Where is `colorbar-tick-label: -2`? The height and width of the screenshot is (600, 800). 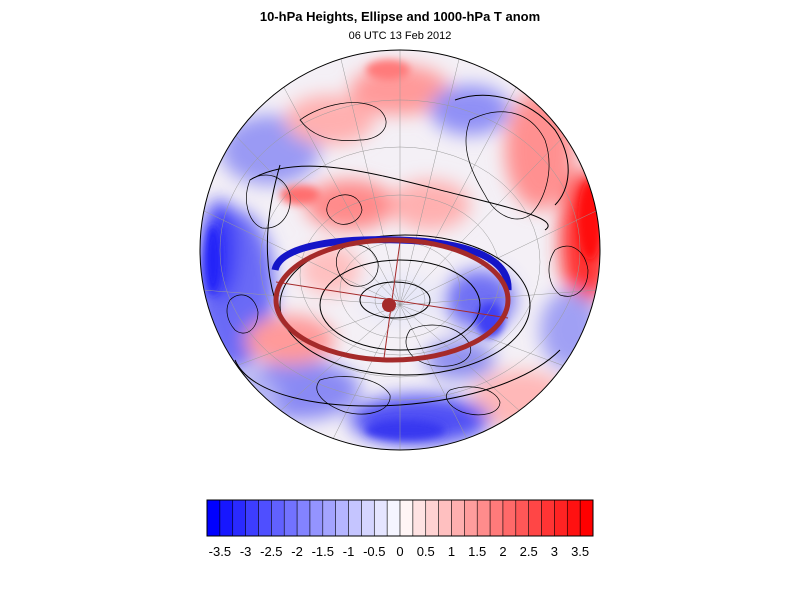 colorbar-tick-label: -2 is located at coordinates (297, 551).